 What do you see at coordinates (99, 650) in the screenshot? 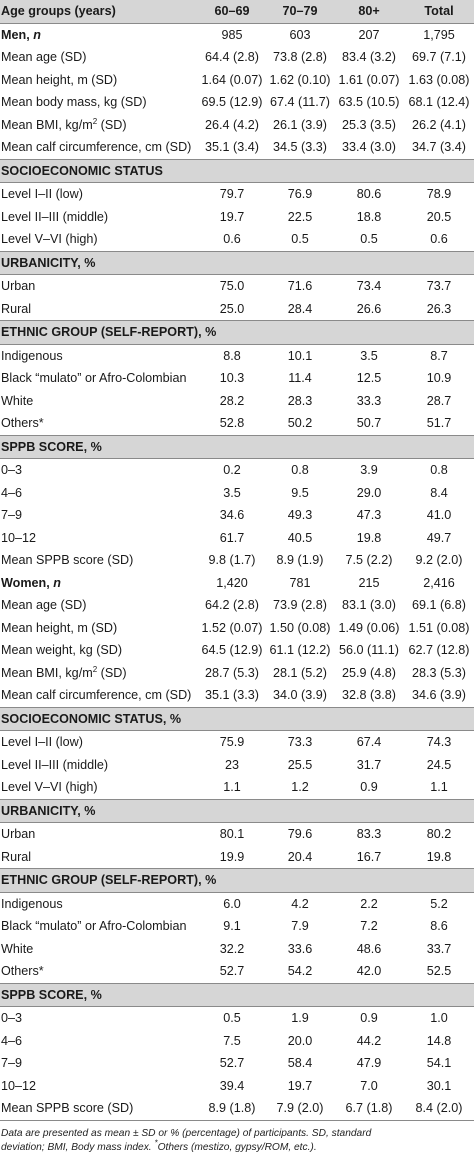
I see `row-label: Mean weight, kg (SD)` at bounding box center [99, 650].